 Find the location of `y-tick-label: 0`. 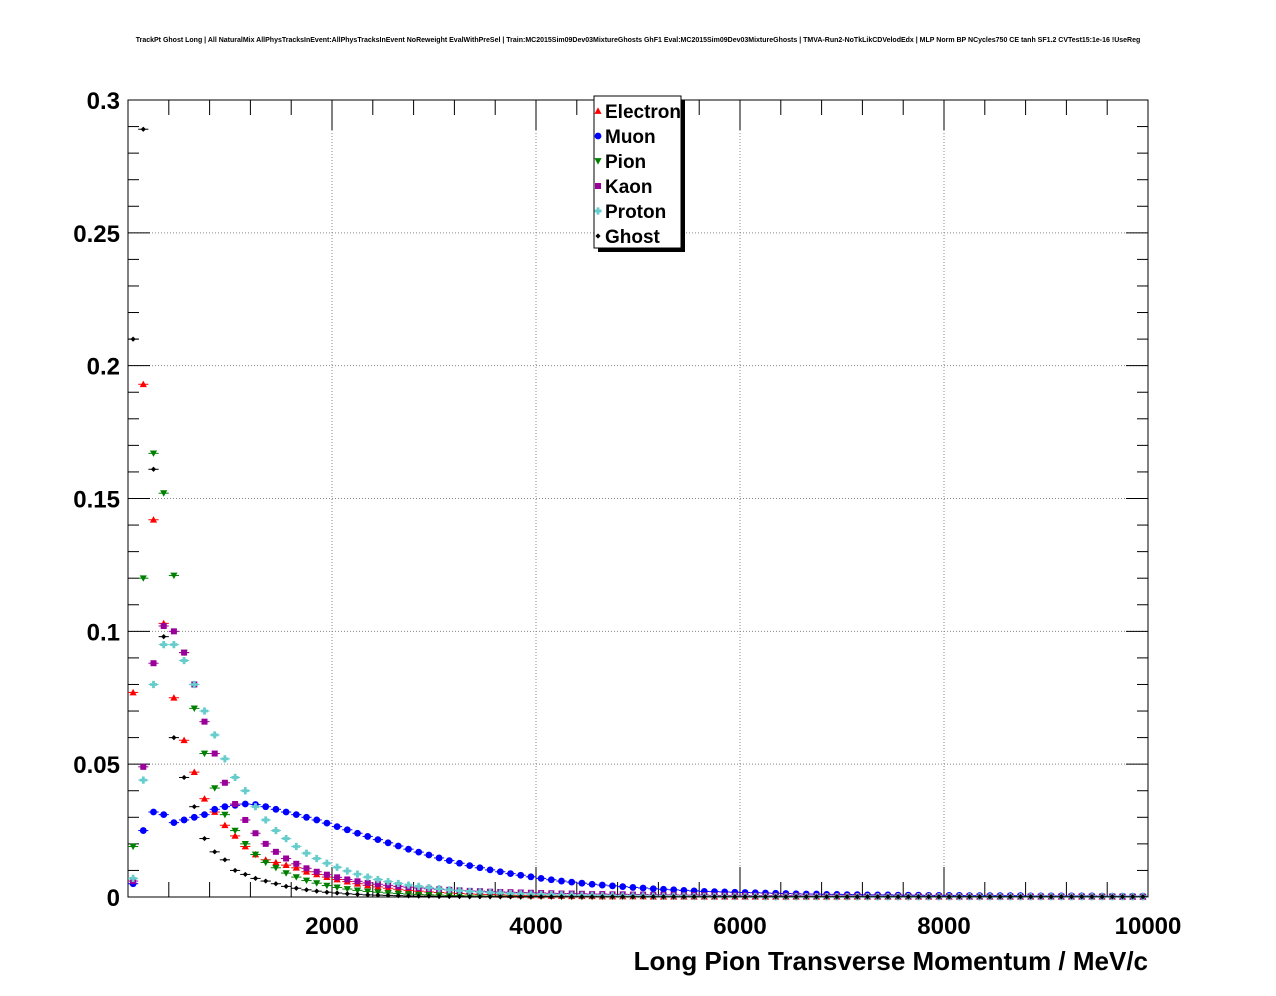

y-tick-label: 0 is located at coordinates (113, 898).